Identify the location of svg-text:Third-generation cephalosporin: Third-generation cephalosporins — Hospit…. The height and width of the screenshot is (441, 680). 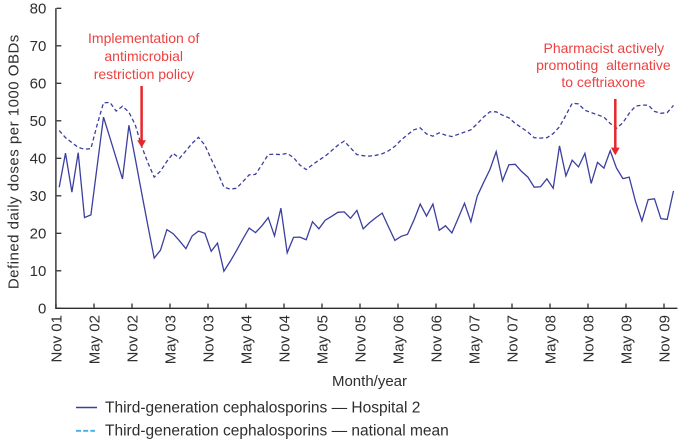
(262, 408).